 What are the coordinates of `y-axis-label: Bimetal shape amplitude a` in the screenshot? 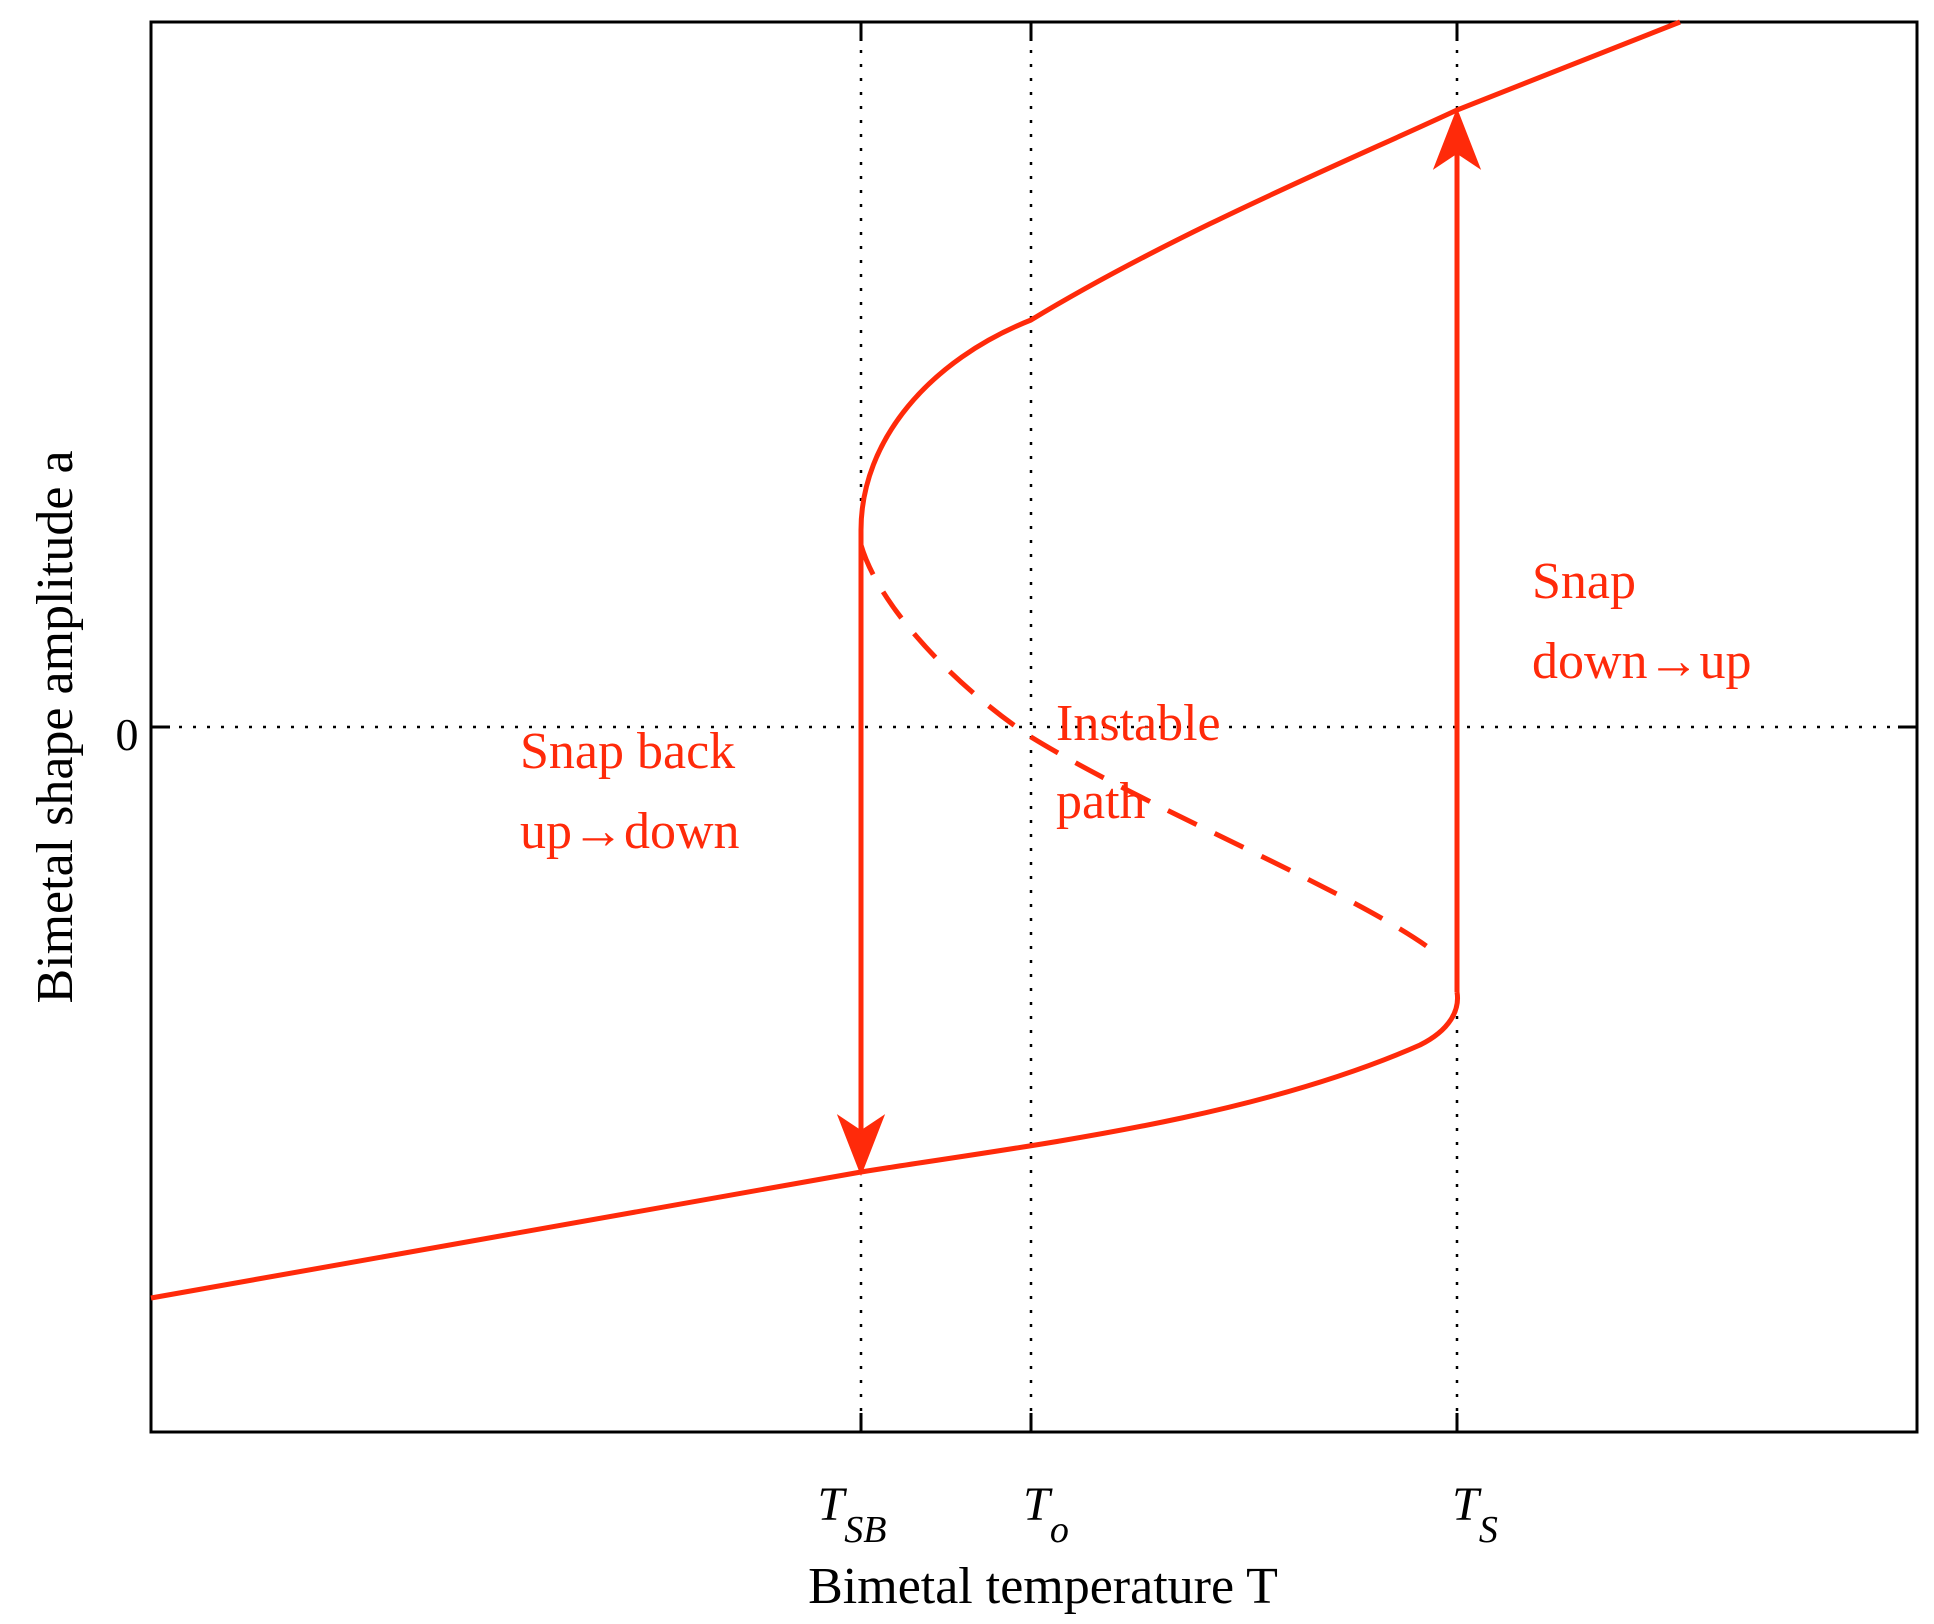 It's located at (55, 726).